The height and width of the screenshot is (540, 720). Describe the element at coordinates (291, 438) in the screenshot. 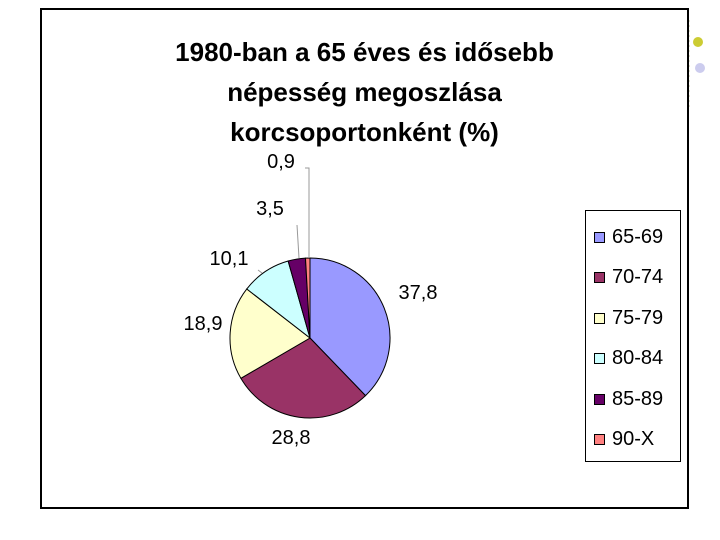

I see `data-label-70-74: 28,8` at that location.